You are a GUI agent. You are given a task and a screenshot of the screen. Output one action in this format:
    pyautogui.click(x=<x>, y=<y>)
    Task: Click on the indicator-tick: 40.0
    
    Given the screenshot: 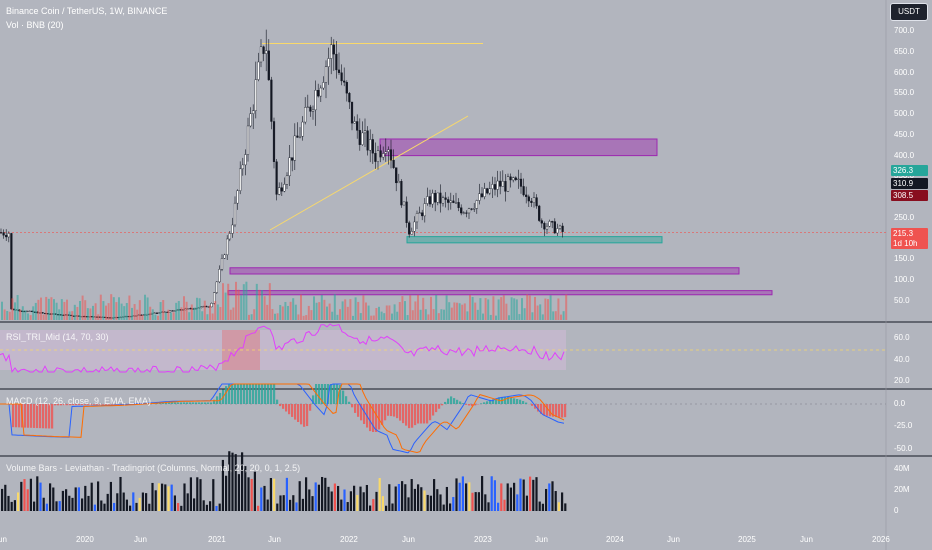 What is the action you would take?
    pyautogui.click(x=902, y=359)
    